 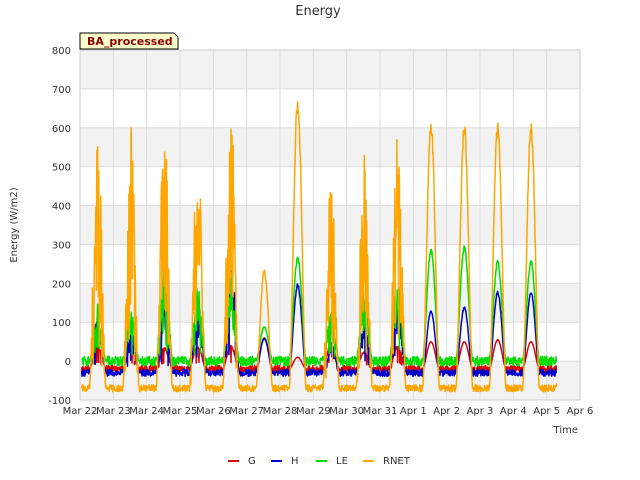 I want to click on y-axis-ticks: -100 0 100 200 300 400 500 600 700 800, so click(x=59, y=226).